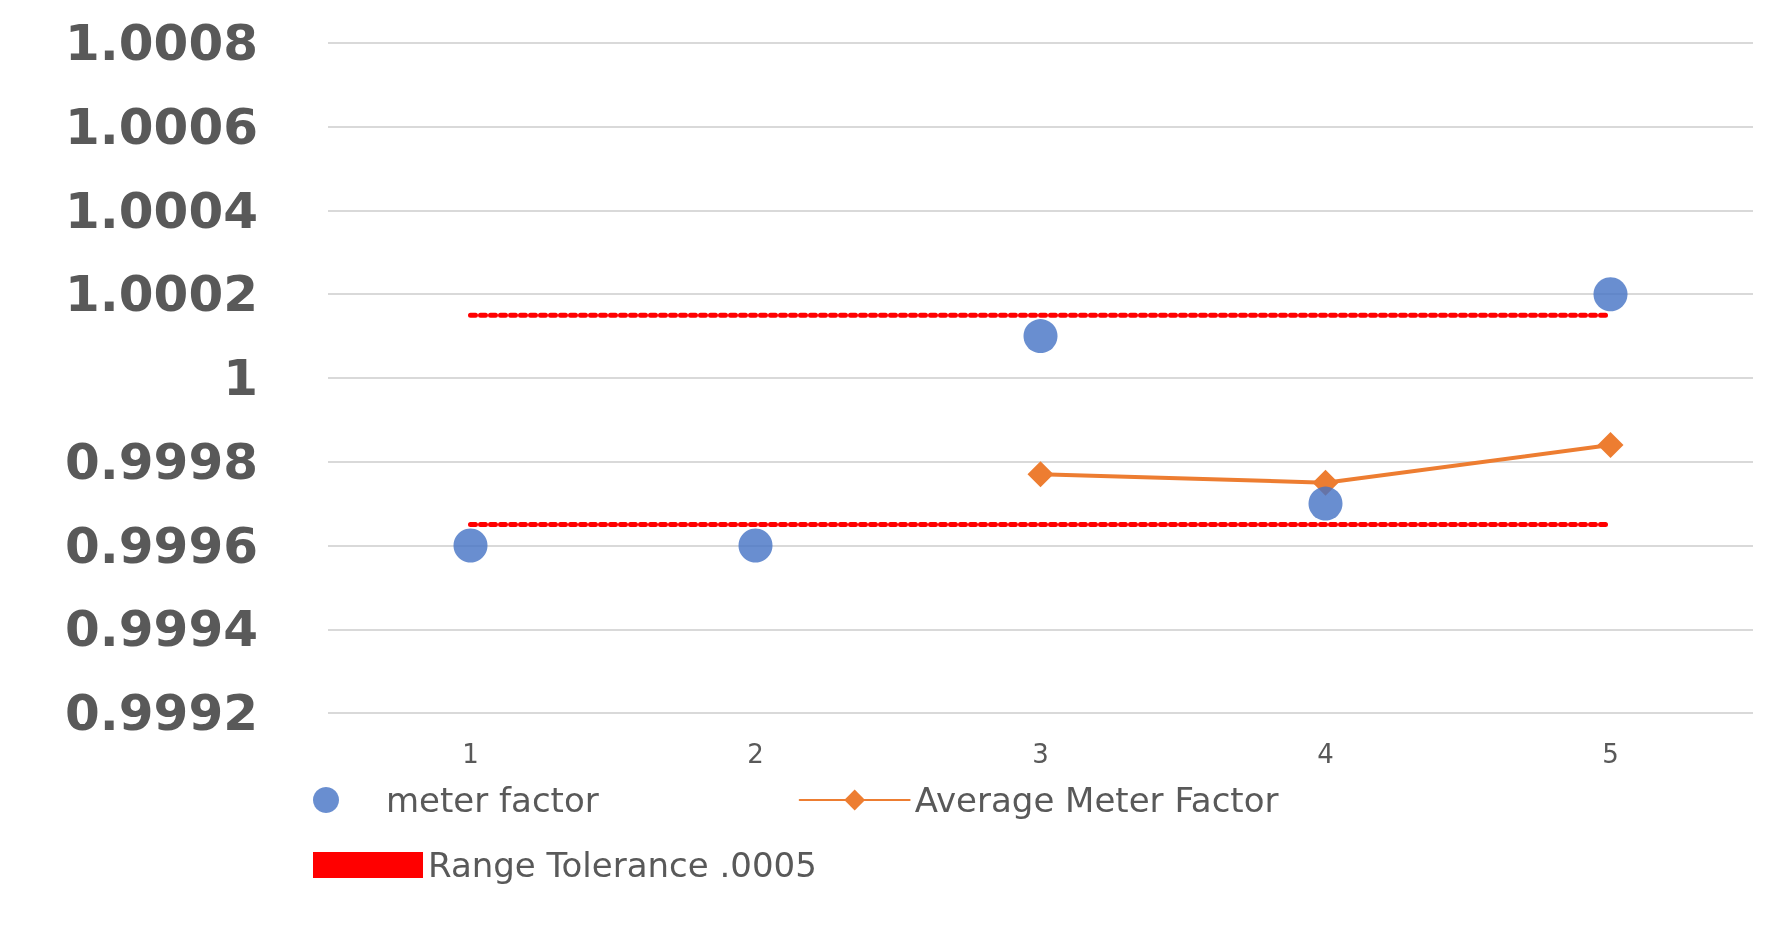 The image size is (1785, 935). What do you see at coordinates (1610, 754) in the screenshot?
I see `x-tick-label: 5` at bounding box center [1610, 754].